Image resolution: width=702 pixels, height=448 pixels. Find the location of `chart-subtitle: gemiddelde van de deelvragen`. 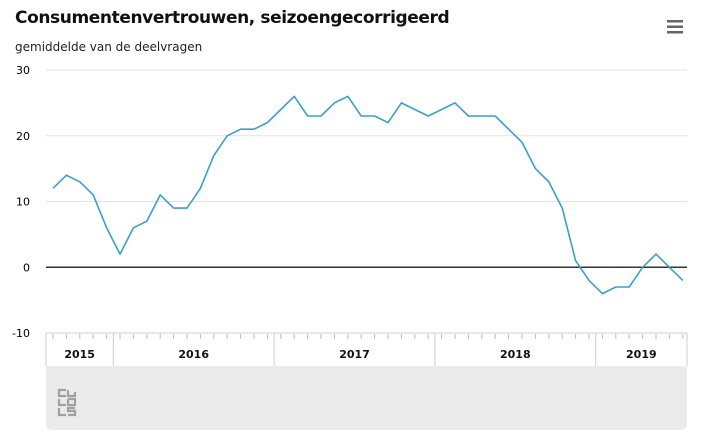

chart-subtitle: gemiddelde van de deelvragen is located at coordinates (109, 47).